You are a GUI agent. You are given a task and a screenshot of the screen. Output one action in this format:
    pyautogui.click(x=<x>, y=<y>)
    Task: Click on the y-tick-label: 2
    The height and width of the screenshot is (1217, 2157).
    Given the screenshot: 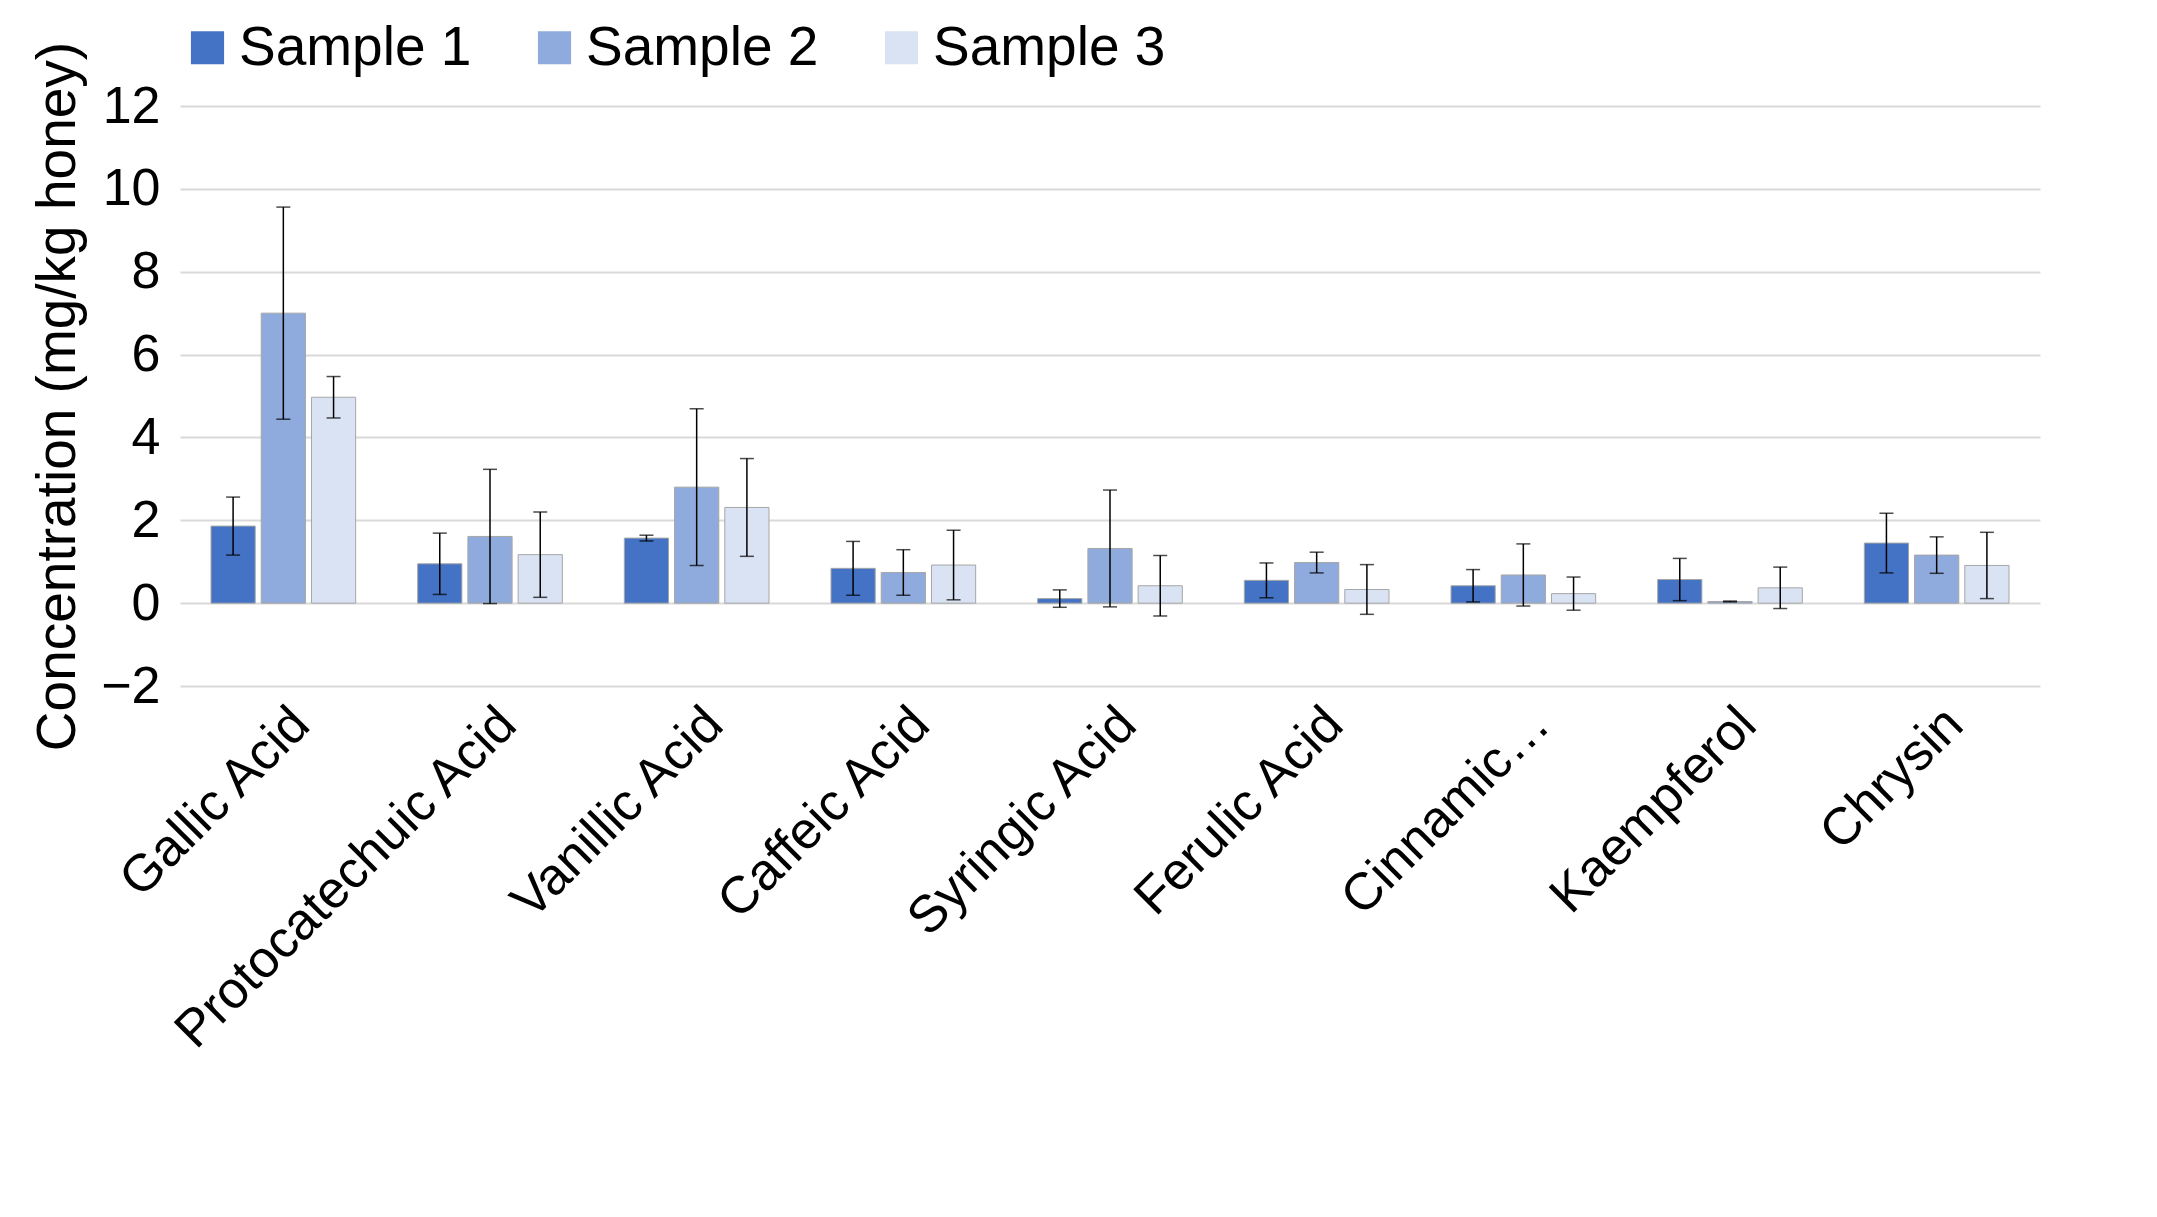 What is the action you would take?
    pyautogui.click(x=146, y=518)
    